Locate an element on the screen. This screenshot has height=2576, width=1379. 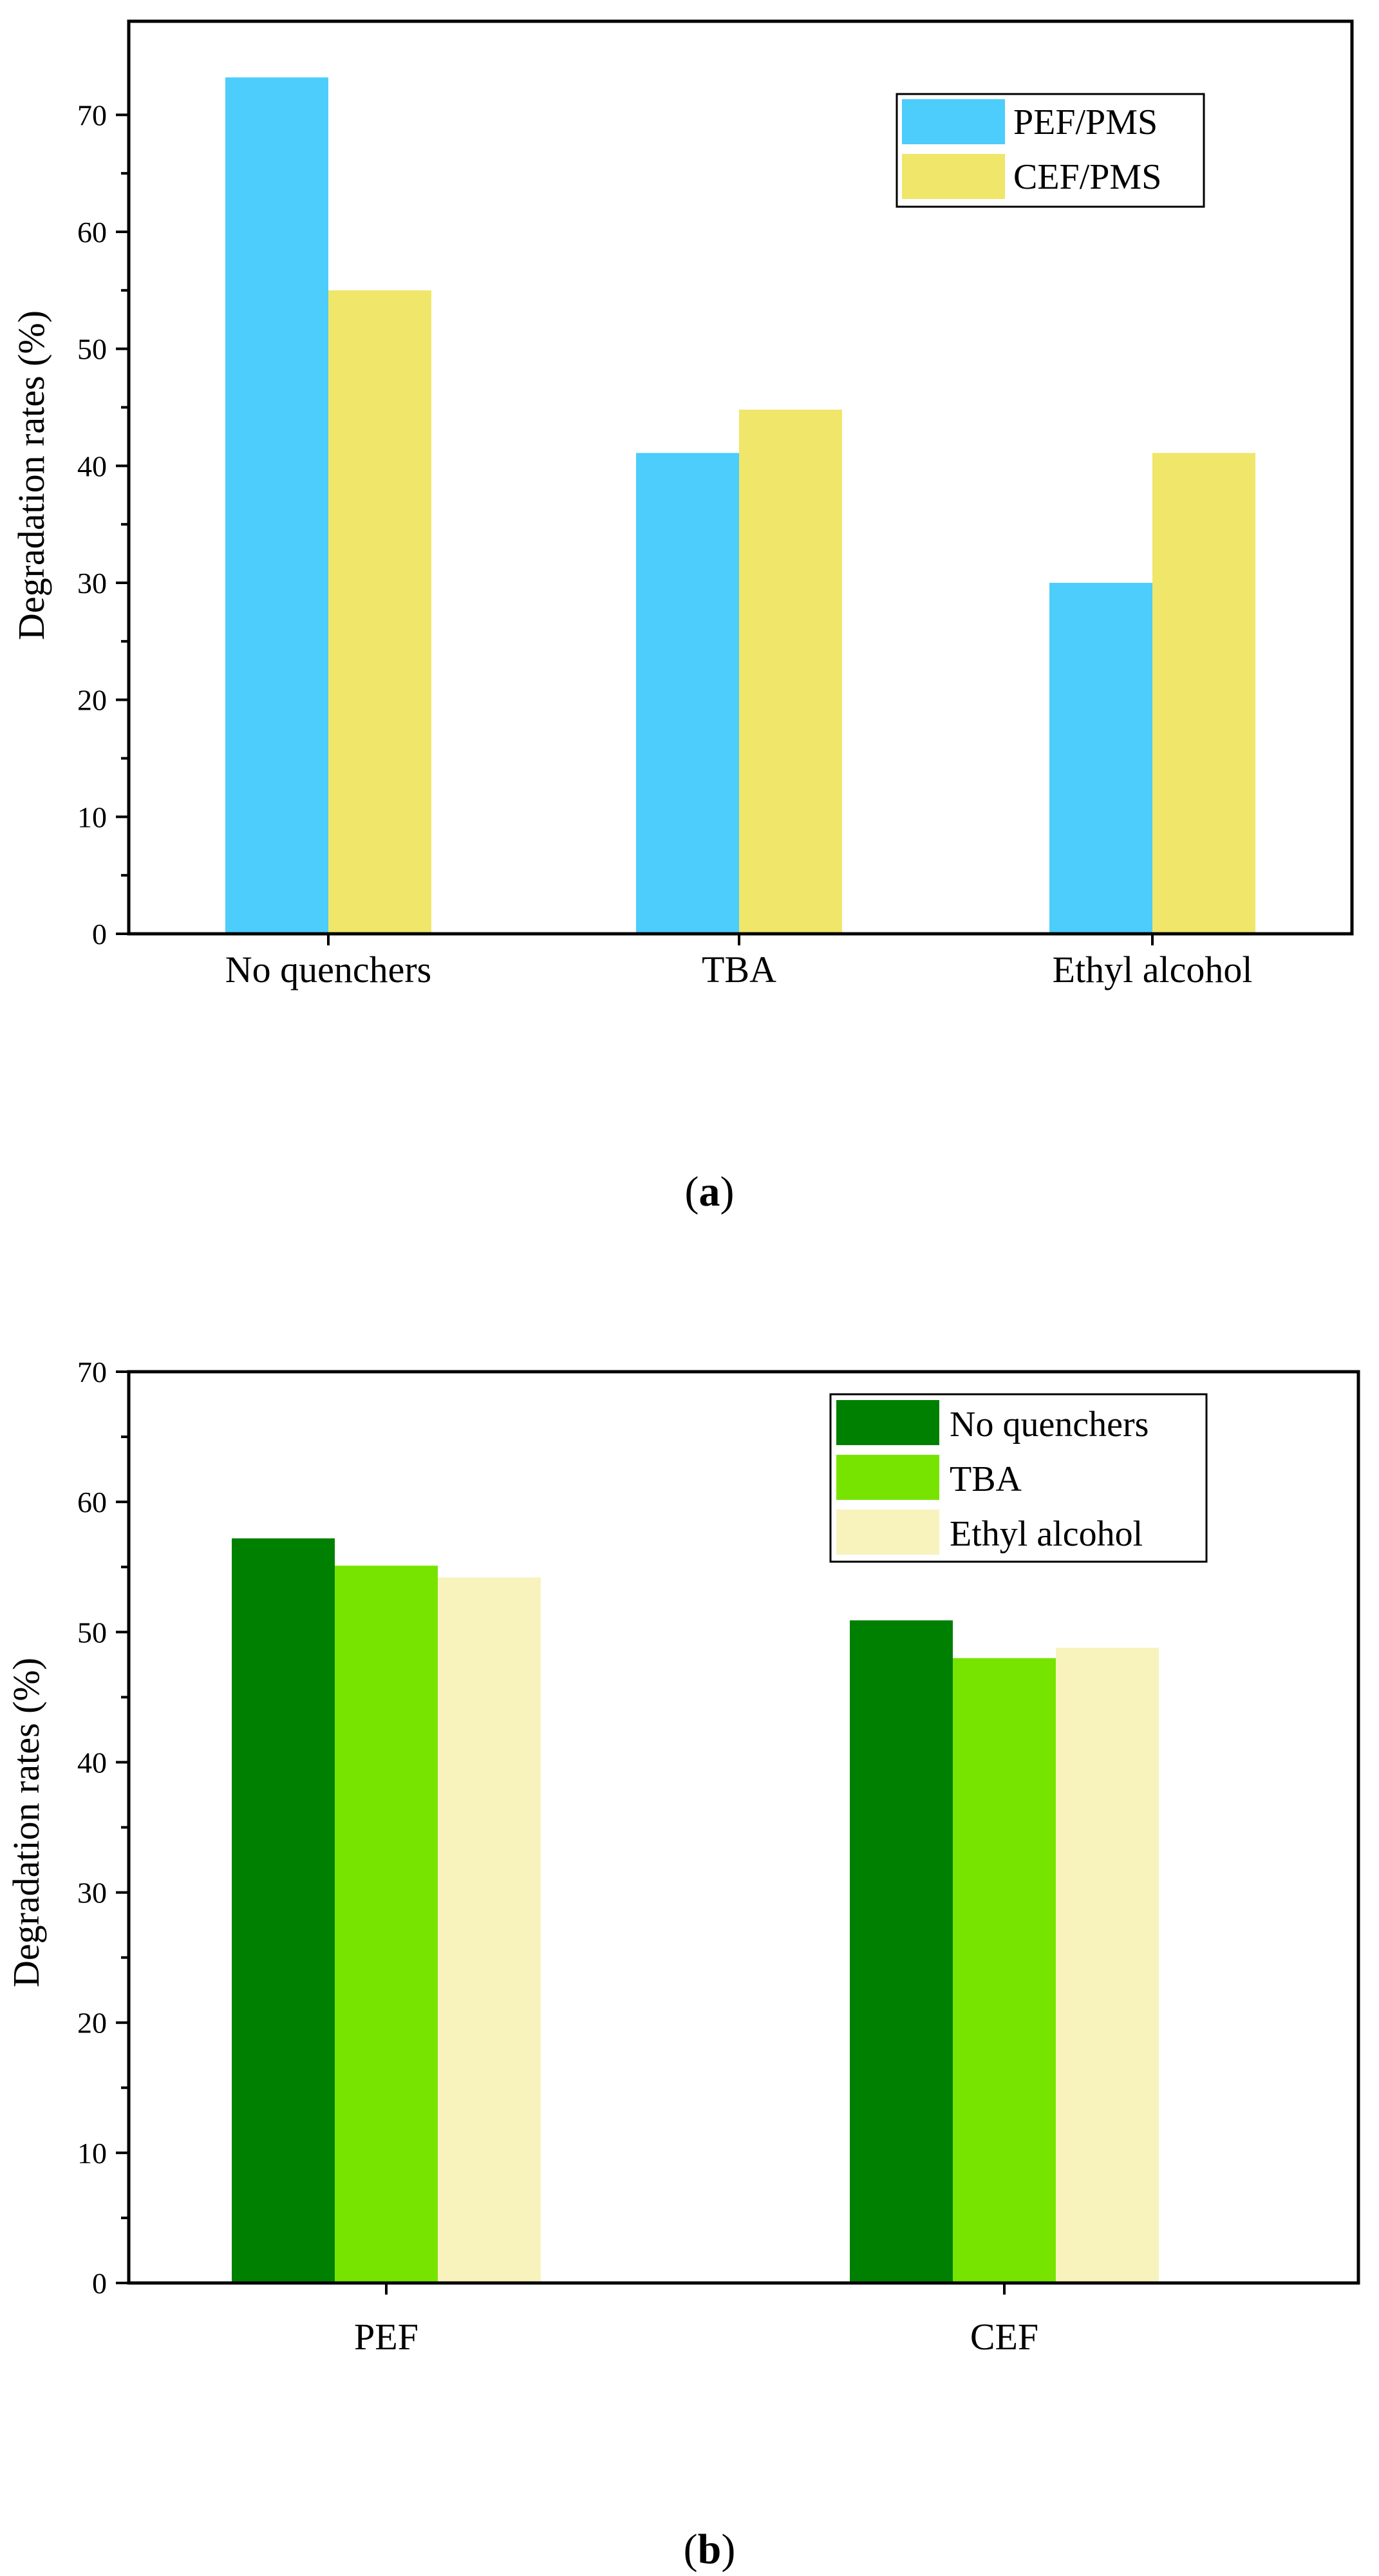
chart-a-y-tick-label-60: 60 is located at coordinates (92, 232).